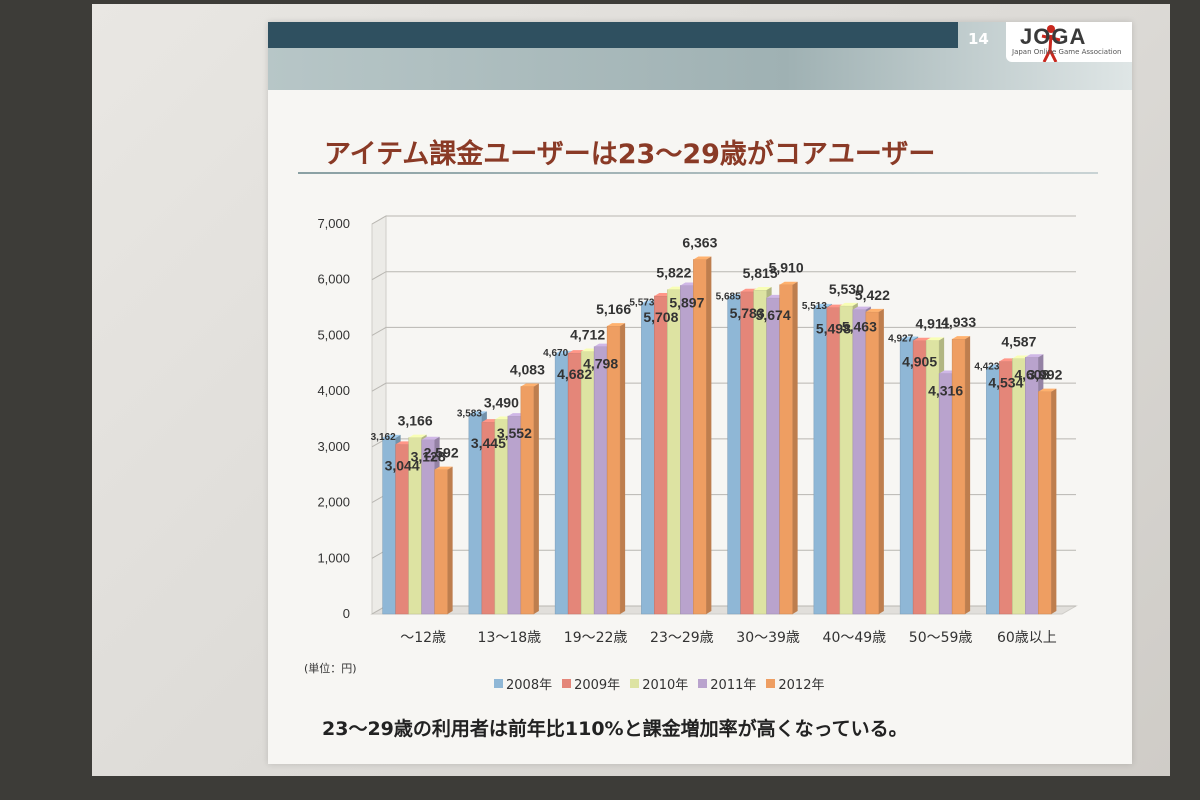  Describe the element at coordinates (333, 390) in the screenshot. I see `y-tick-label: 4,000` at that location.